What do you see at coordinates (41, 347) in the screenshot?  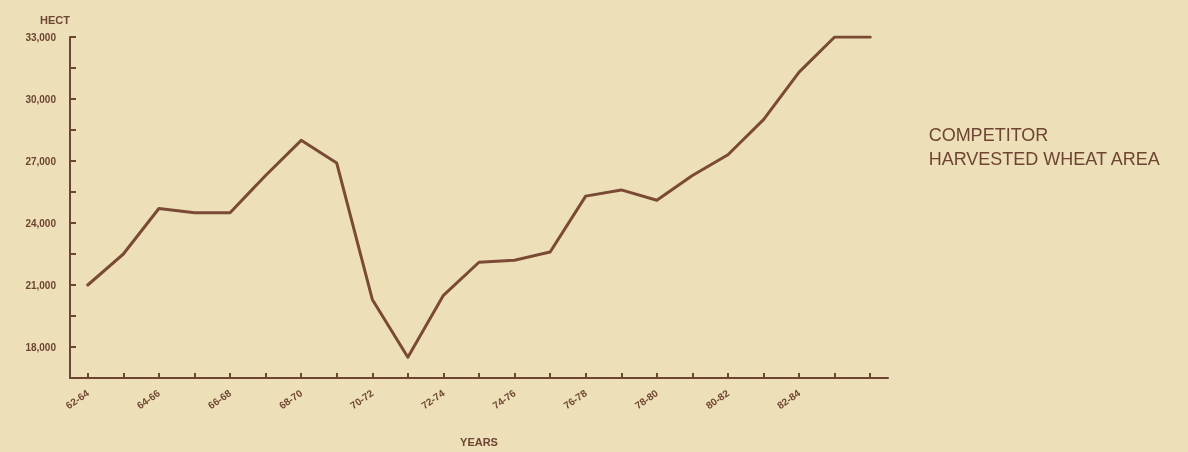 I see `y-tick-label: 18,000` at bounding box center [41, 347].